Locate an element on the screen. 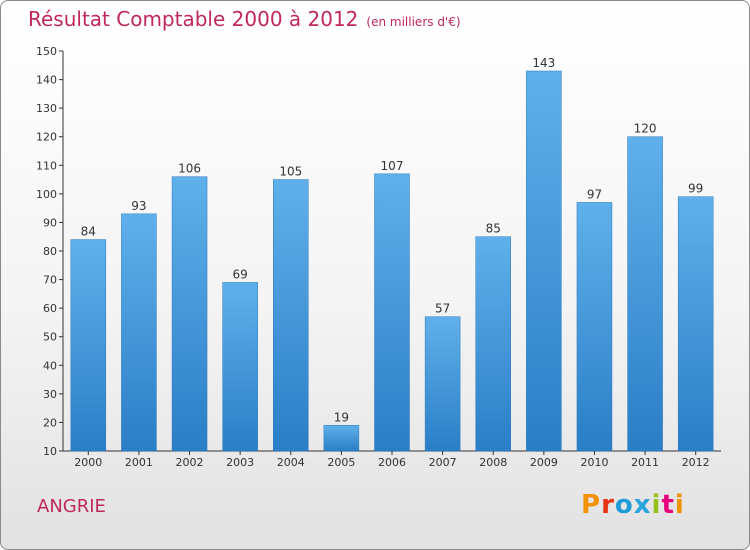 Image resolution: width=750 pixels, height=550 pixels. bar-value-label: 19 is located at coordinates (341, 417).